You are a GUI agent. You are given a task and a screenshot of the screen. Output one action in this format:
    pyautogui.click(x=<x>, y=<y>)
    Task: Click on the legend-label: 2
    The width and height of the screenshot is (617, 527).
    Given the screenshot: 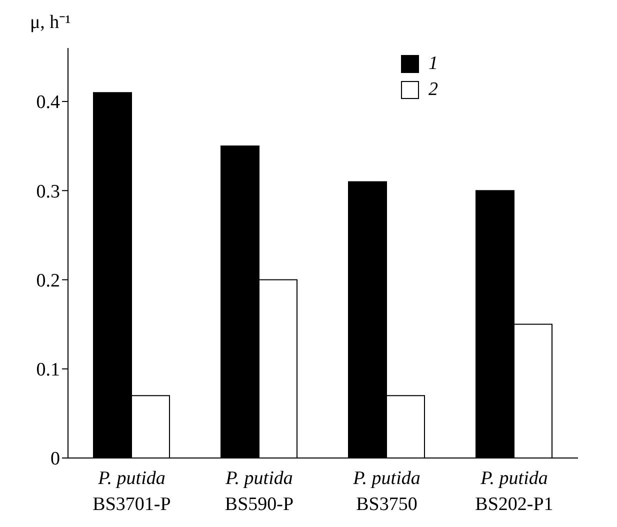 What is the action you would take?
    pyautogui.click(x=433, y=90)
    